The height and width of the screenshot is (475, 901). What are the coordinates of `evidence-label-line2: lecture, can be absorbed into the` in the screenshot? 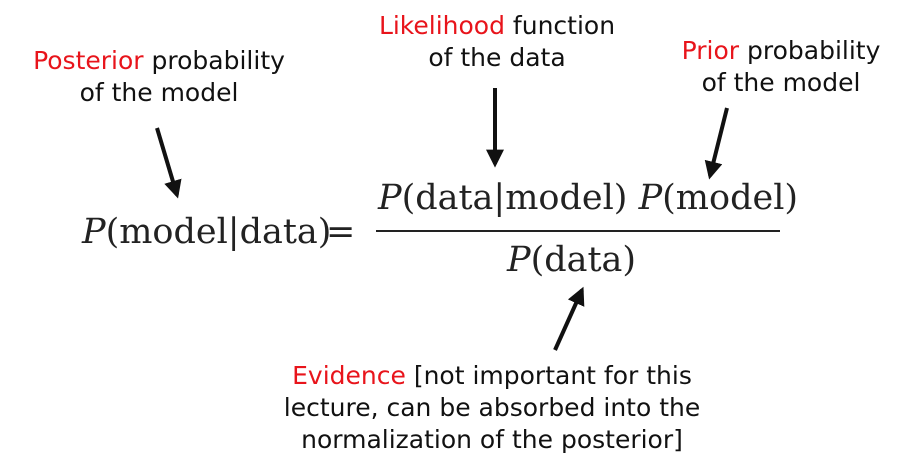 It's located at (492, 407).